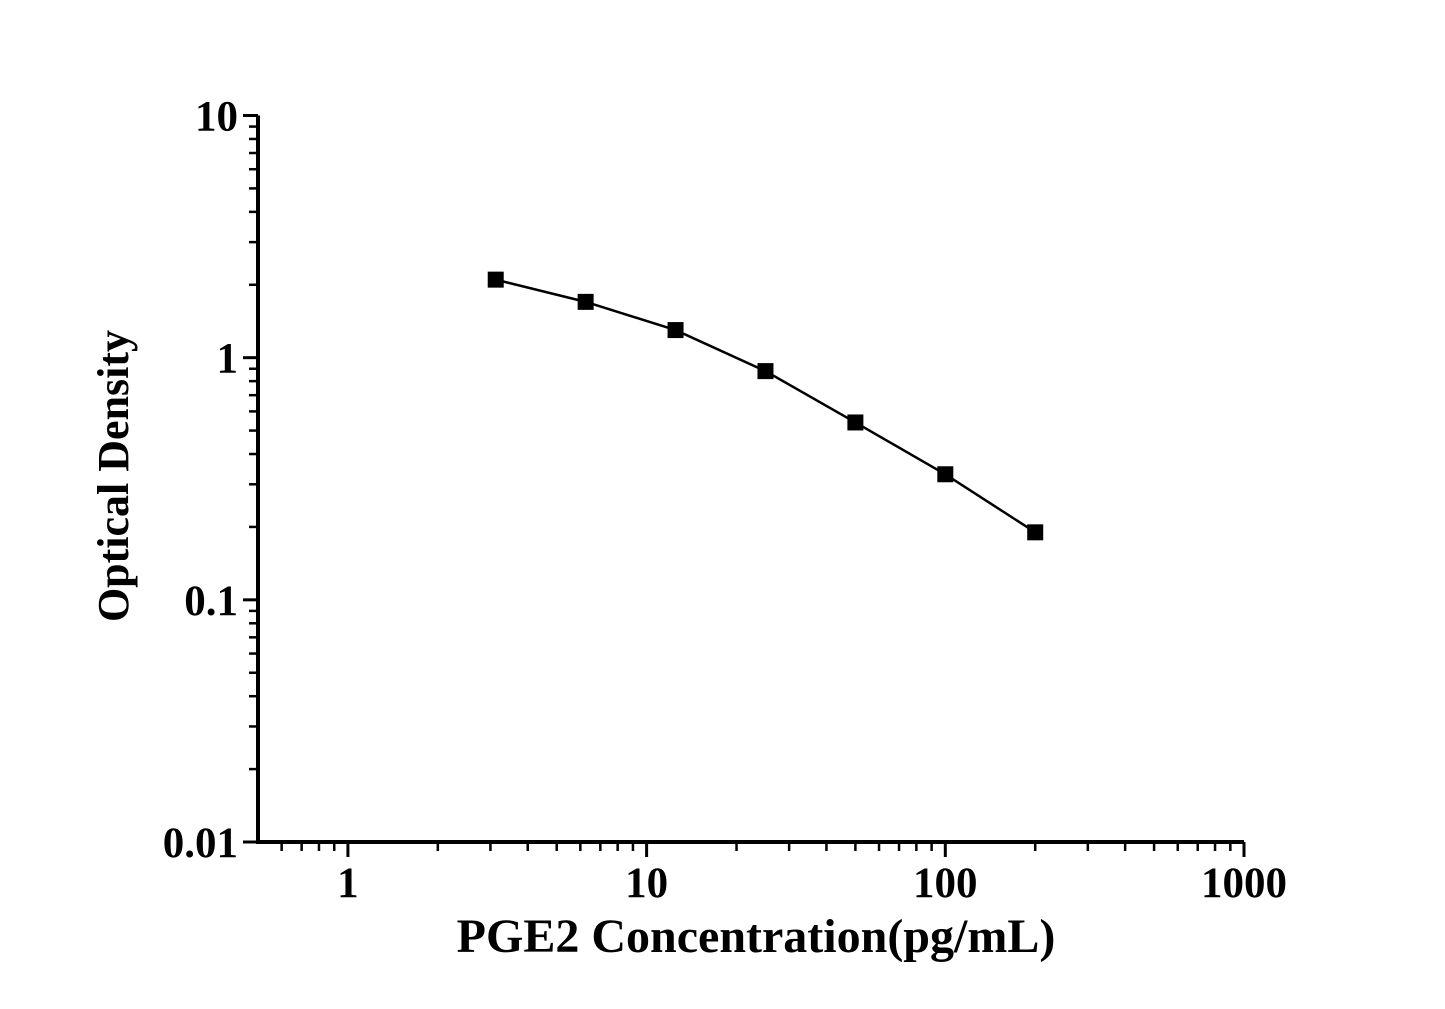 This screenshot has height=1009, width=1445. Describe the element at coordinates (216, 117) in the screenshot. I see `y-tick-label: 10` at that location.